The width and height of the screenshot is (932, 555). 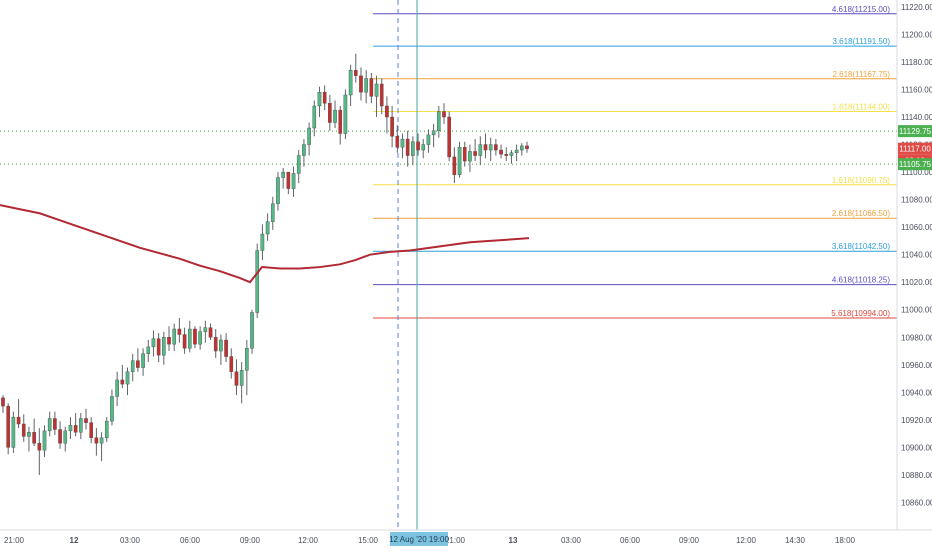 What do you see at coordinates (308, 540) in the screenshot?
I see `x-tick-label: 12:00` at bounding box center [308, 540].